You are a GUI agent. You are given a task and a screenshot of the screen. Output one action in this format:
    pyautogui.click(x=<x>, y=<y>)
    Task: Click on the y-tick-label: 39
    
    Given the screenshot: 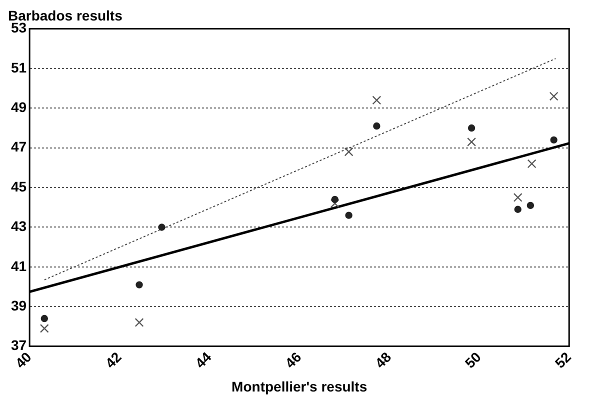 What is the action you would take?
    pyautogui.click(x=18, y=305)
    